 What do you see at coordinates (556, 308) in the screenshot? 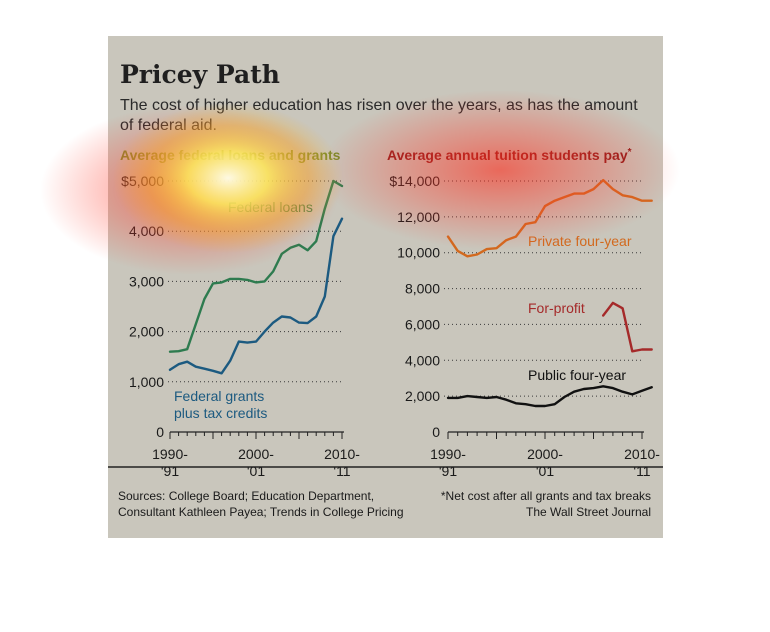
I see `series-label: For-profit` at bounding box center [556, 308].